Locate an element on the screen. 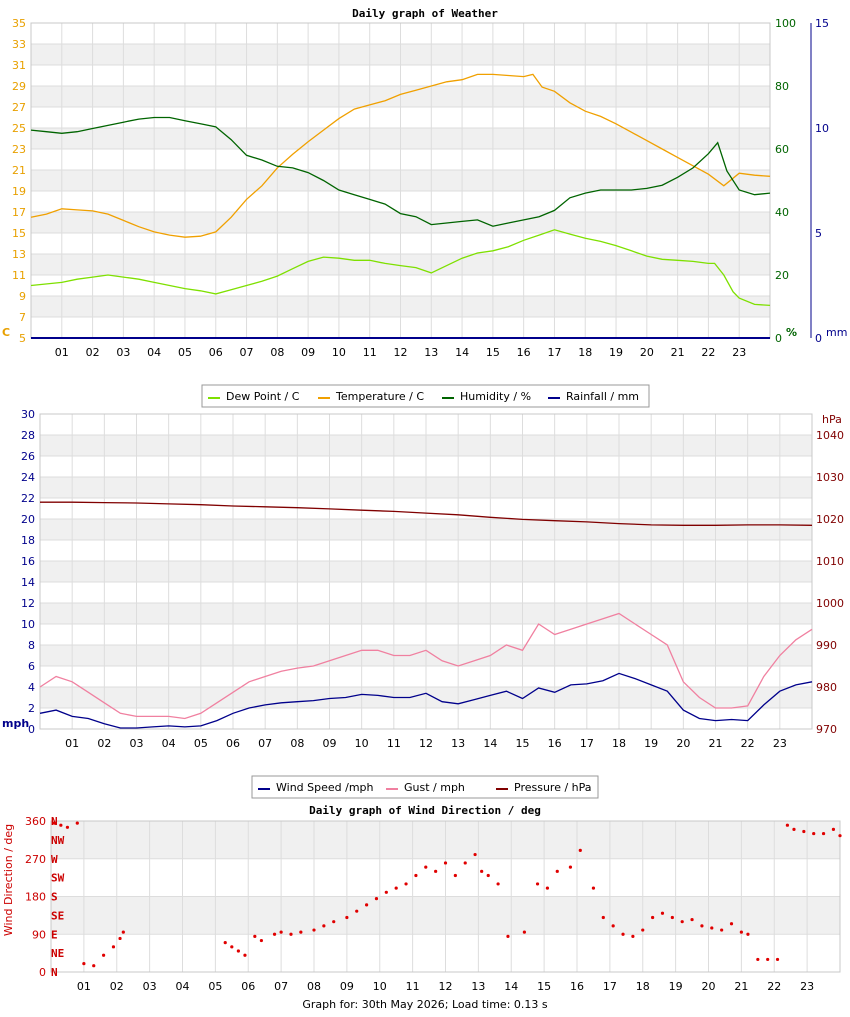 Image resolution: width=850 pixels, height=1017 pixels. y-tick-label-left: 180 is located at coordinates (35, 897).